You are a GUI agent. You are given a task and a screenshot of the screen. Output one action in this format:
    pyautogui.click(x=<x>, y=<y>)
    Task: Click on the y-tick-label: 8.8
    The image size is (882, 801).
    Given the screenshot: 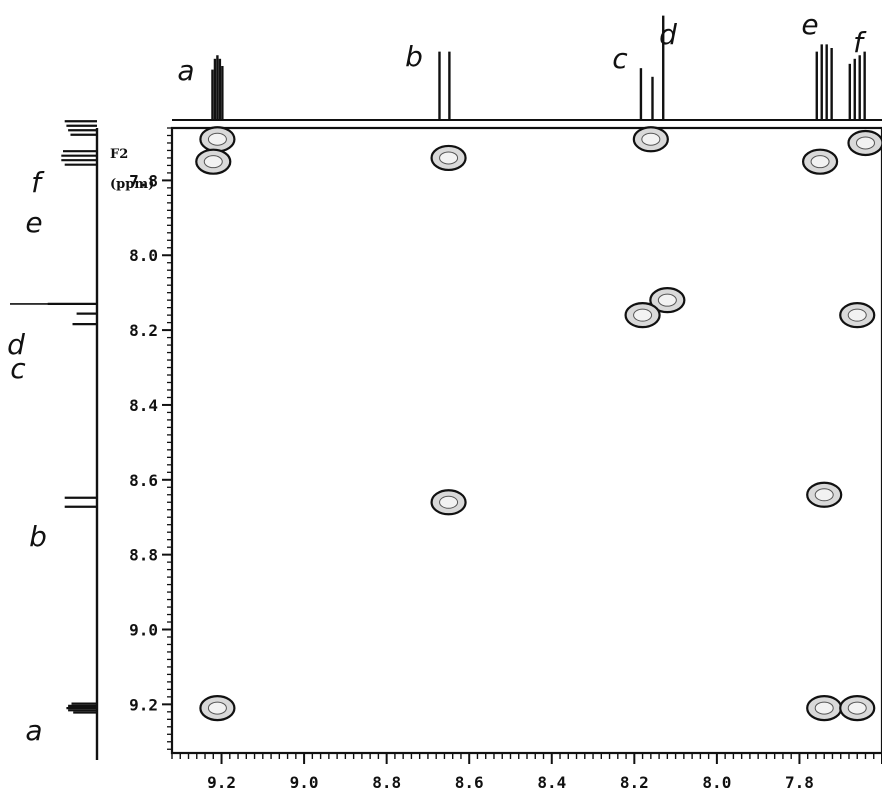 What is the action you would take?
    pyautogui.click(x=143, y=555)
    